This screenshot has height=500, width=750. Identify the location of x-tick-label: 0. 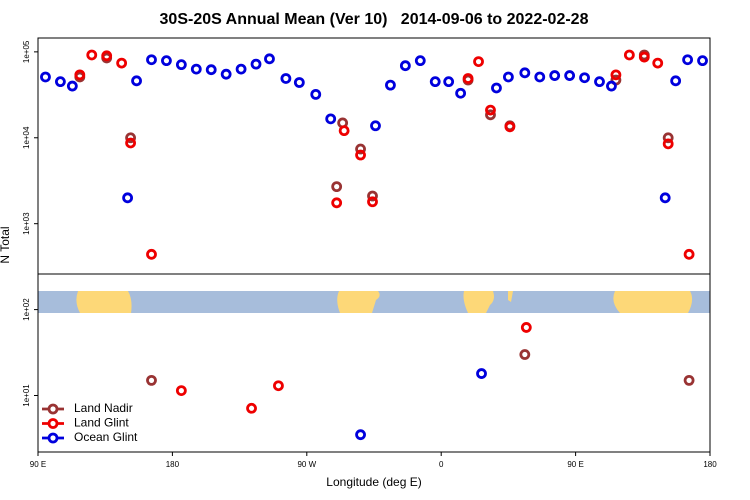
(441, 464).